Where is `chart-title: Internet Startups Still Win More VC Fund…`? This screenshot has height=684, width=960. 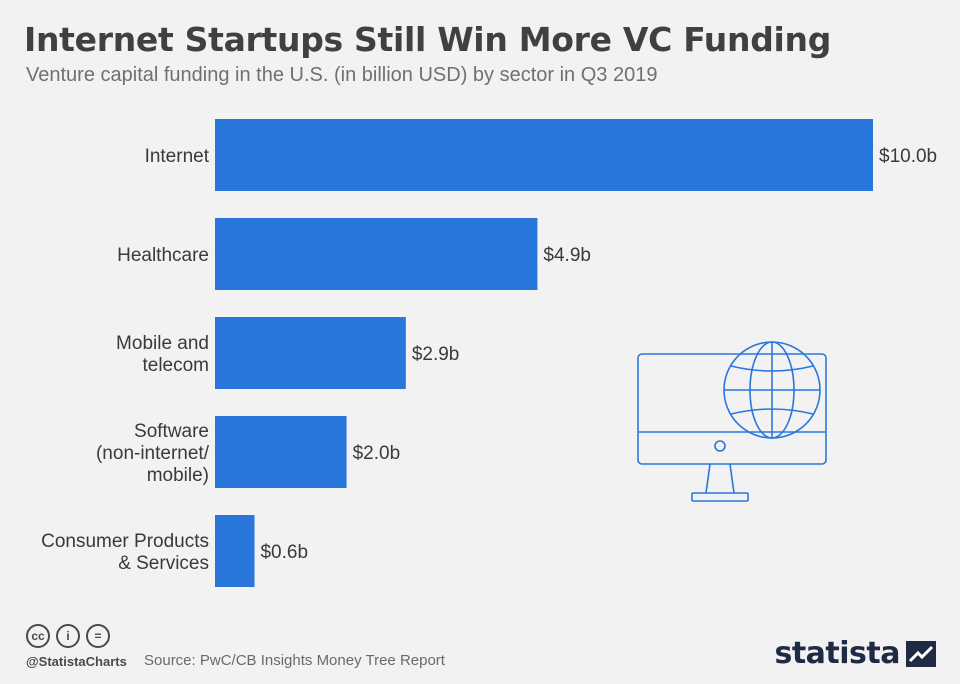 chart-title: Internet Startups Still Win More VC Fund… is located at coordinates (428, 39).